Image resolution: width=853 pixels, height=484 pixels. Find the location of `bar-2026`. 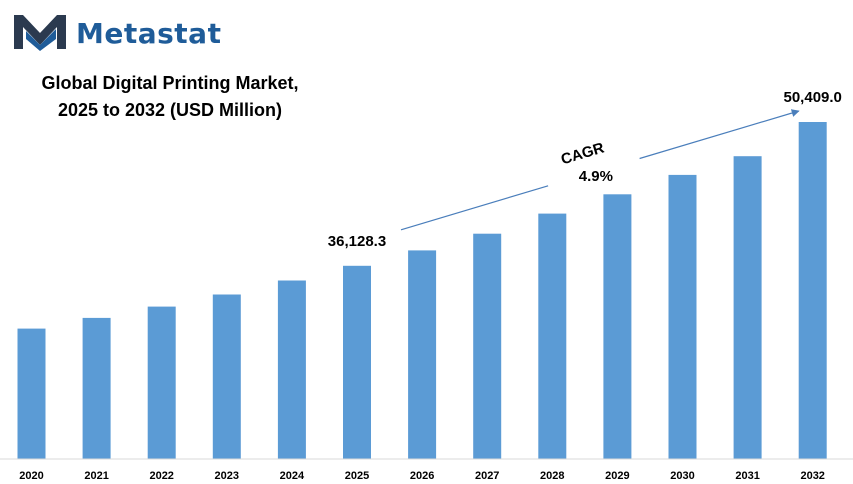

bar-2026 is located at coordinates (422, 354).